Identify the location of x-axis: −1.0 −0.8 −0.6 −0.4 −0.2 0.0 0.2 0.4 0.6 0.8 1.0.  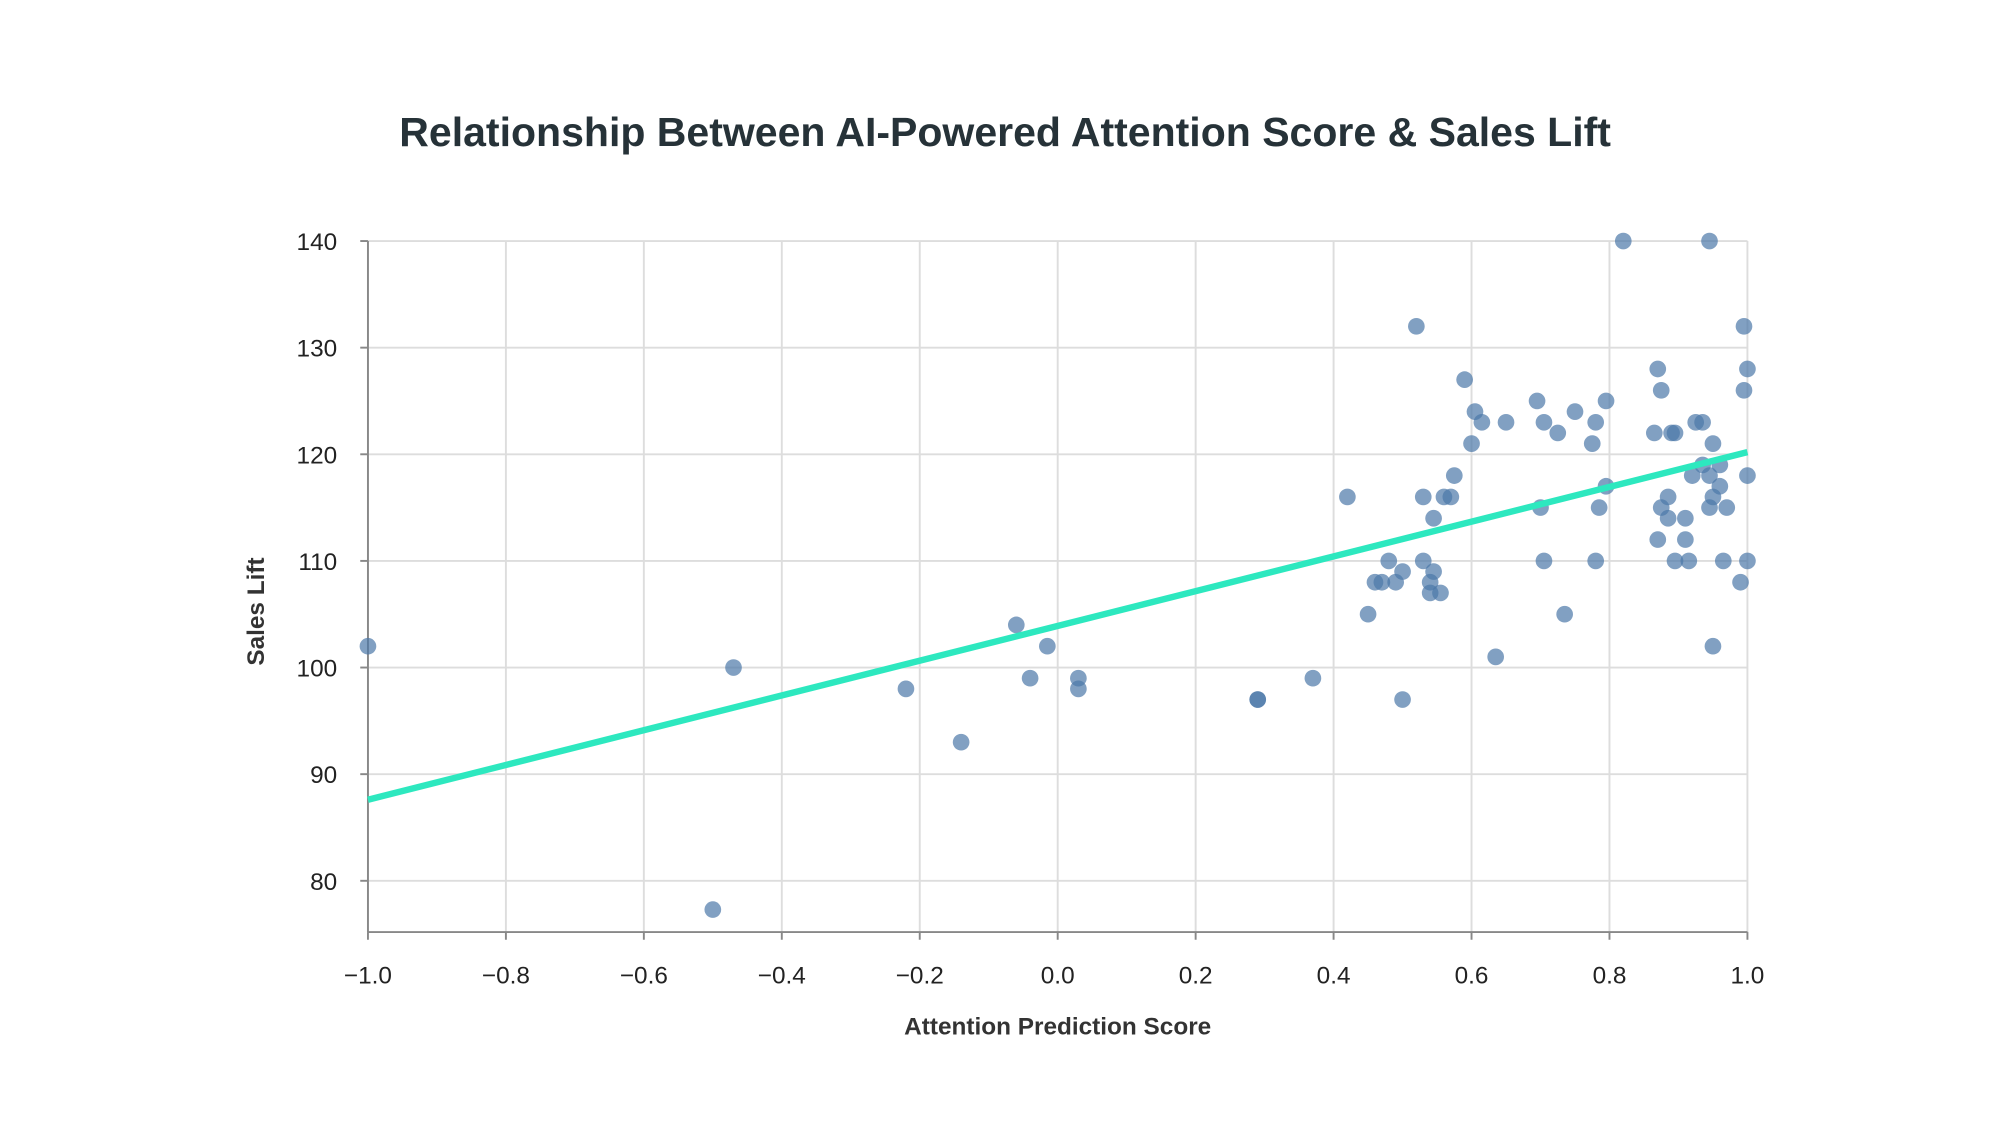
(1054, 960).